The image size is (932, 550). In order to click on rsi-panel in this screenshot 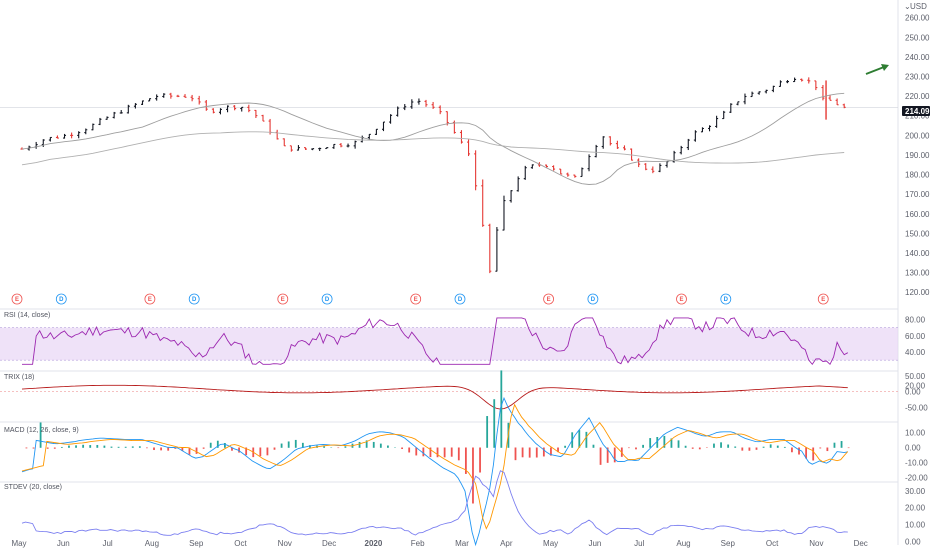, I will do `click(449, 341)`.